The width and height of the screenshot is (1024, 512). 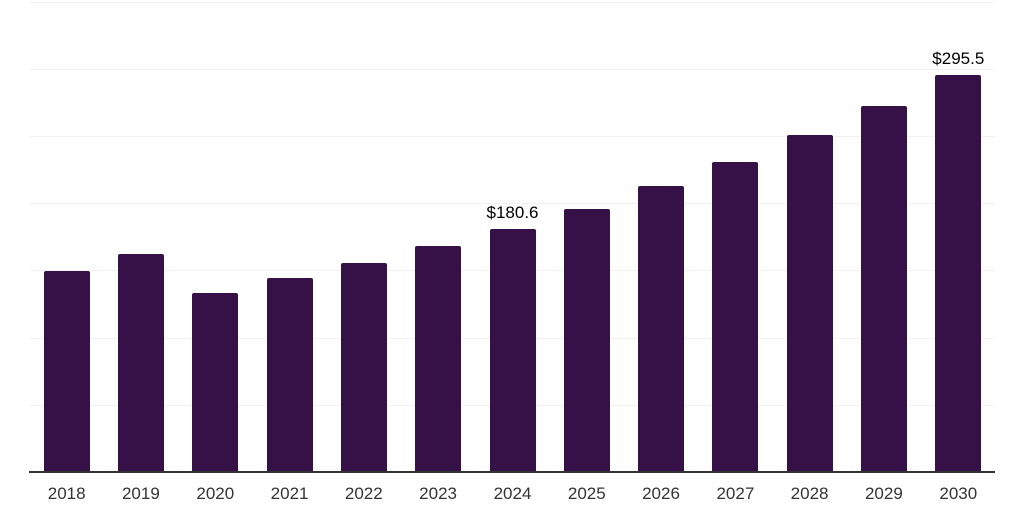 What do you see at coordinates (661, 493) in the screenshot?
I see `x-tick-label-2026: 2026` at bounding box center [661, 493].